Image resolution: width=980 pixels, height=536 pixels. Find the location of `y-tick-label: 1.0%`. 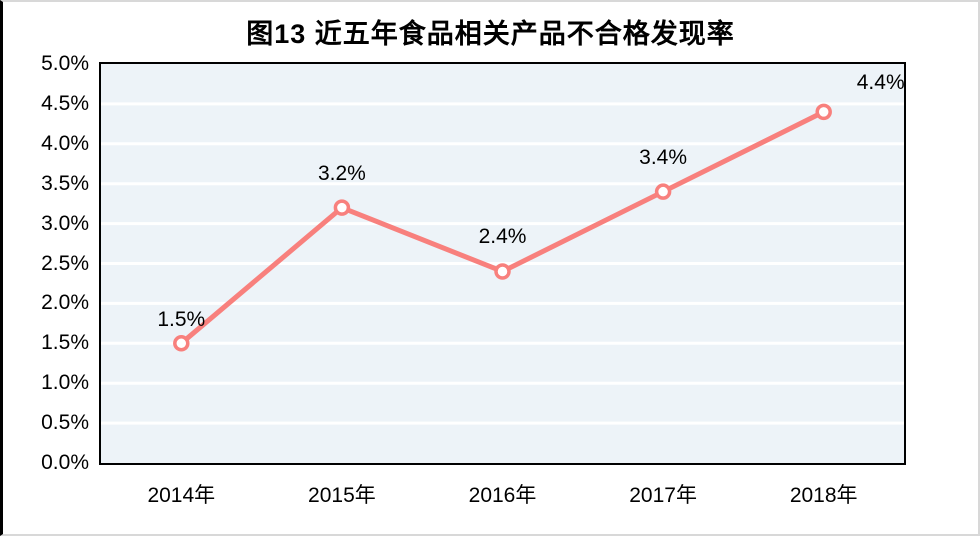

y-tick-label: 1.0% is located at coordinates (65, 383).